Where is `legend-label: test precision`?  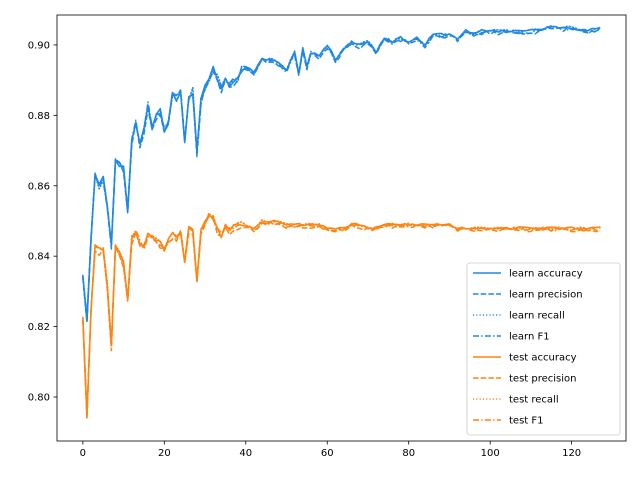 legend-label: test precision is located at coordinates (543, 379).